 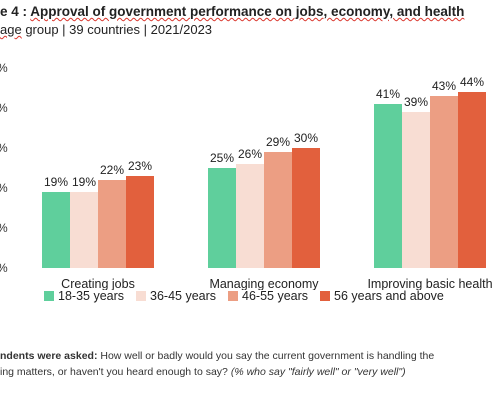 I want to click on data-label: 44%, so click(x=472, y=82).